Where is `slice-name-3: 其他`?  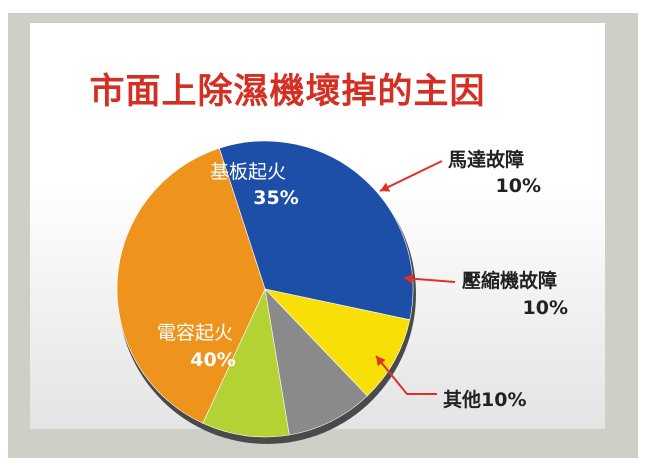
slice-name-3: 其他 is located at coordinates (462, 399).